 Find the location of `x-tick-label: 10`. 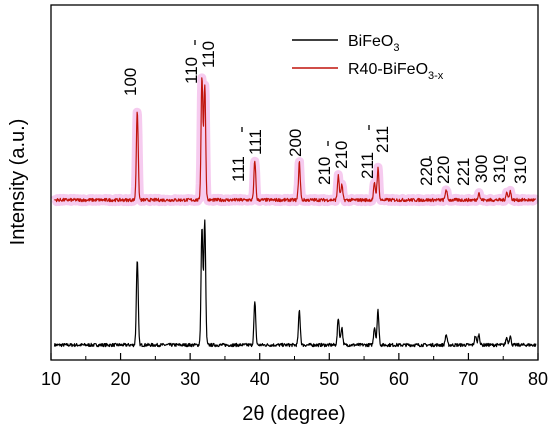

x-tick-label: 10 is located at coordinates (51, 379).